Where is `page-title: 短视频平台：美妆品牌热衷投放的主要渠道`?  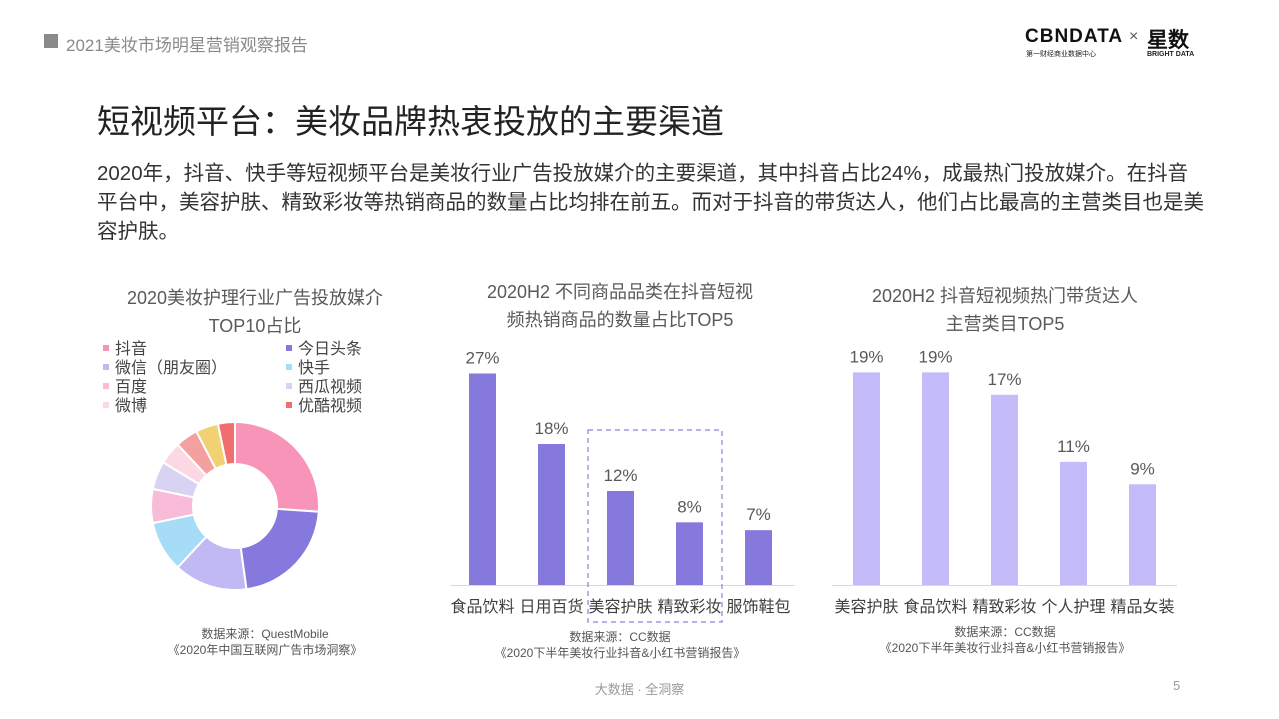
page-title: 短视频平台：美妆品牌热衷投放的主要渠道 is located at coordinates (410, 121).